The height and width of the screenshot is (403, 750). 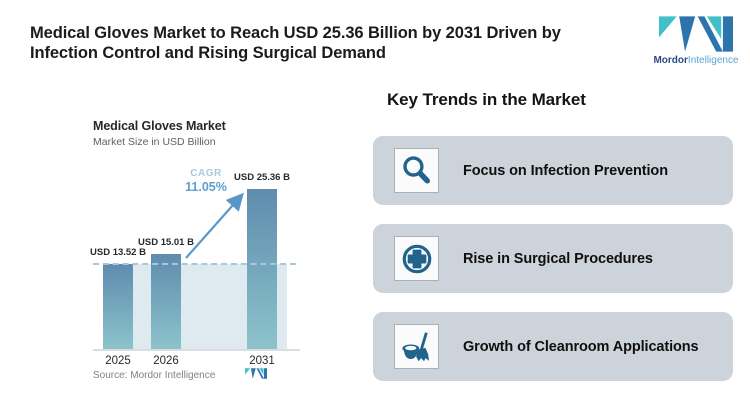 I want to click on x-tick-2031: 2031, so click(x=262, y=361).